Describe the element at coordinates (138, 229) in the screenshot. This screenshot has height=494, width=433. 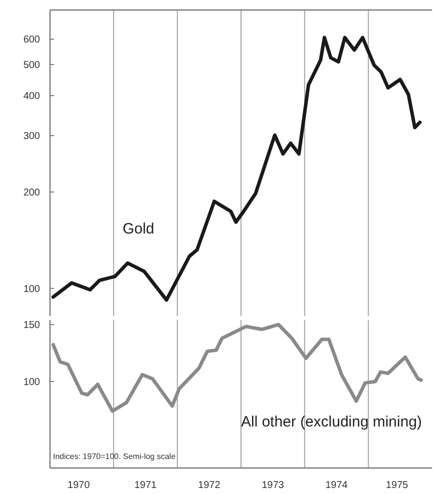
I see `series-label: Gold` at that location.